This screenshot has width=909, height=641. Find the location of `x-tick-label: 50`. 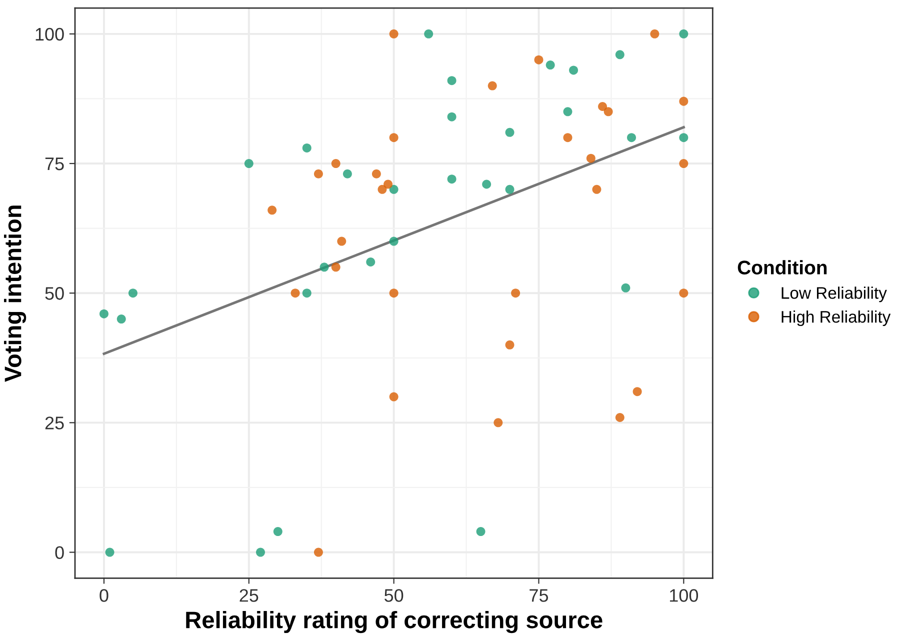

x-tick-label: 50 is located at coordinates (394, 595).